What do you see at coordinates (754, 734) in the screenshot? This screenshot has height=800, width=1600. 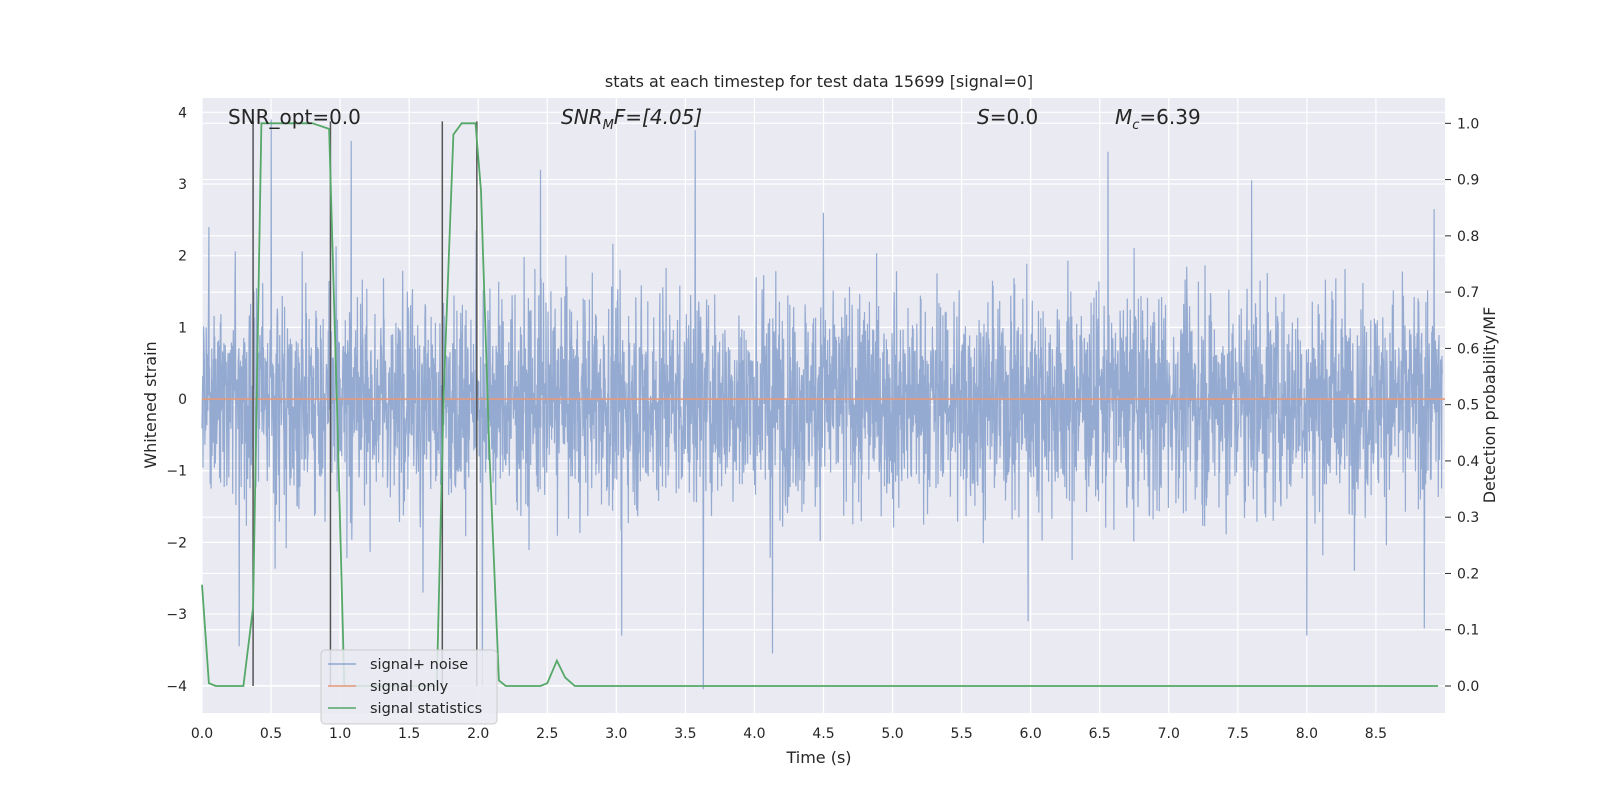 I see `x-tick-label: 4.0` at bounding box center [754, 734].